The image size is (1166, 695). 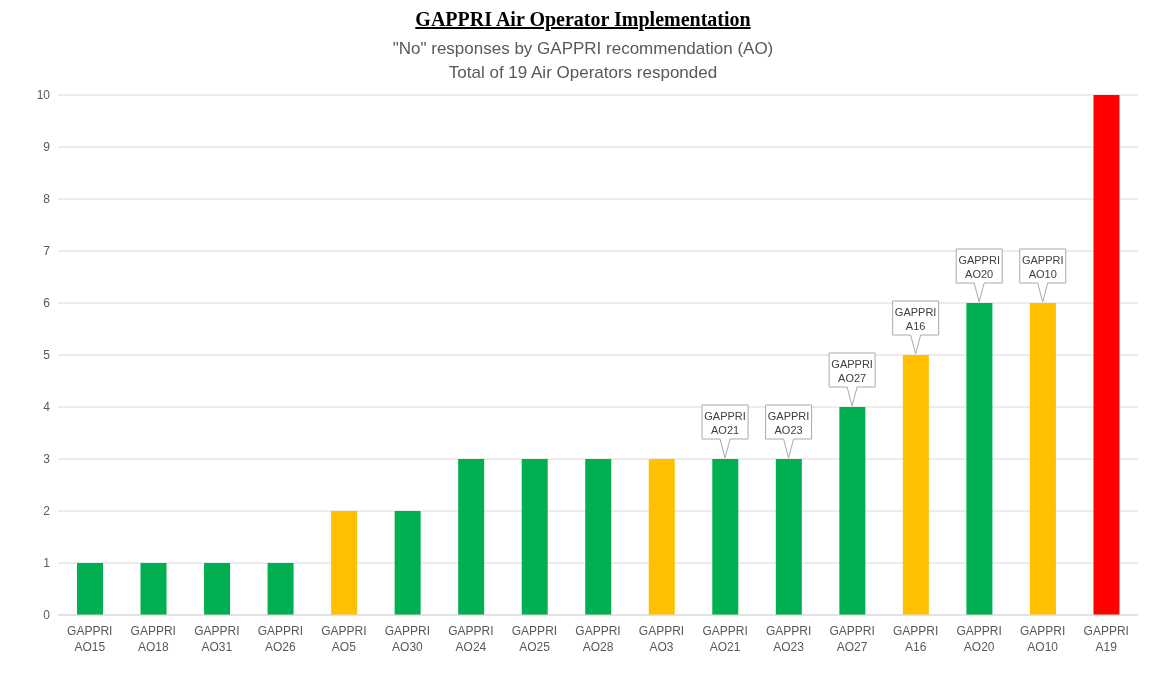 What do you see at coordinates (90, 639) in the screenshot?
I see `x-tick-label: GAPPRI AO15` at bounding box center [90, 639].